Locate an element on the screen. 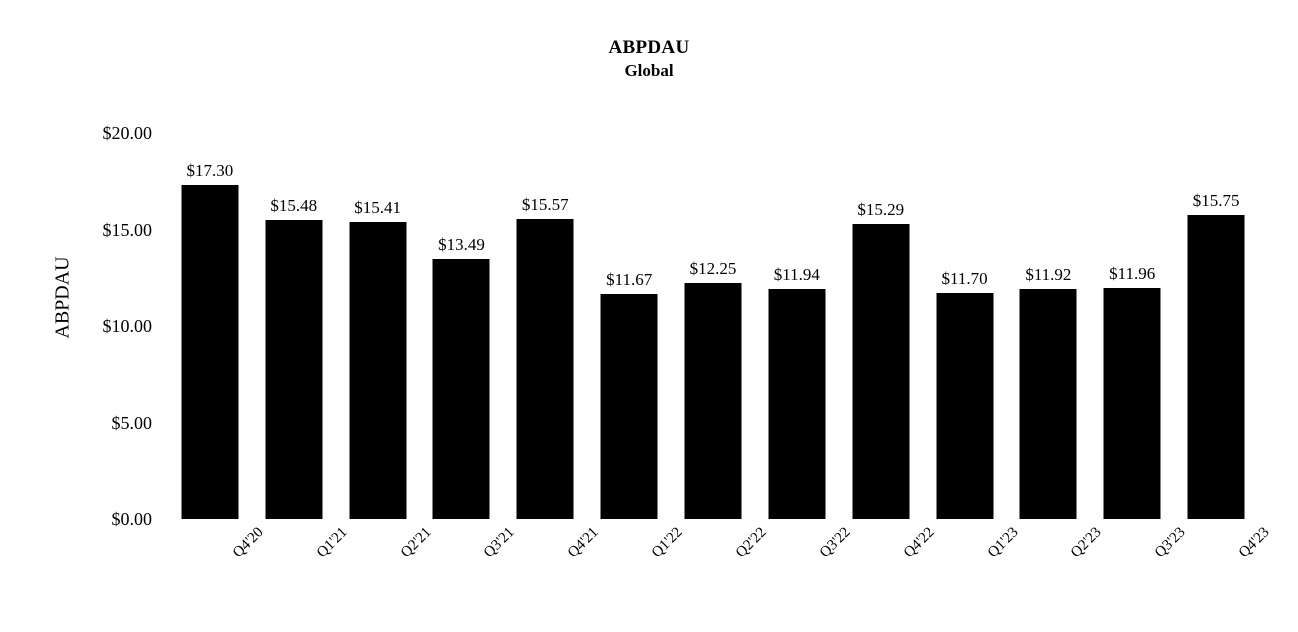 Image resolution: width=1298 pixels, height=632 pixels. y-axis-tick-label: $20.00 is located at coordinates (127, 133).